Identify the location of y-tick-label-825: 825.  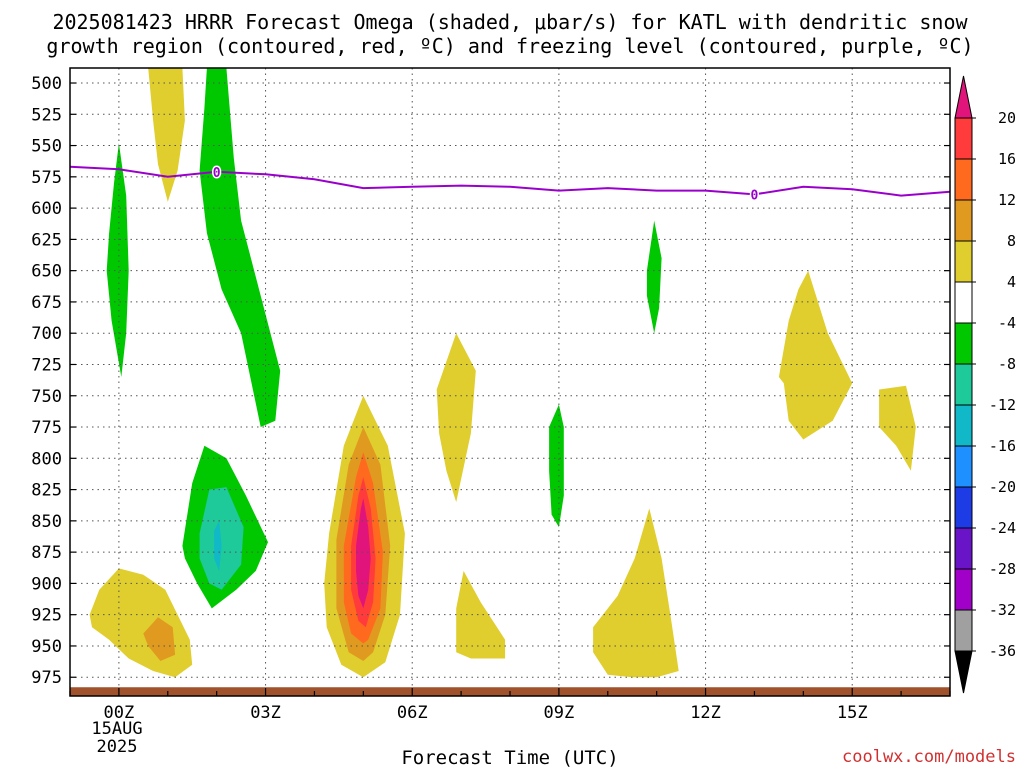
(46, 491).